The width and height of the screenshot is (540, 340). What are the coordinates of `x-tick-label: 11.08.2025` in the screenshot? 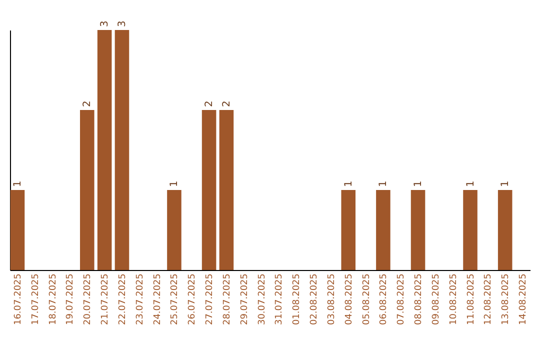 It's located at (471, 300).